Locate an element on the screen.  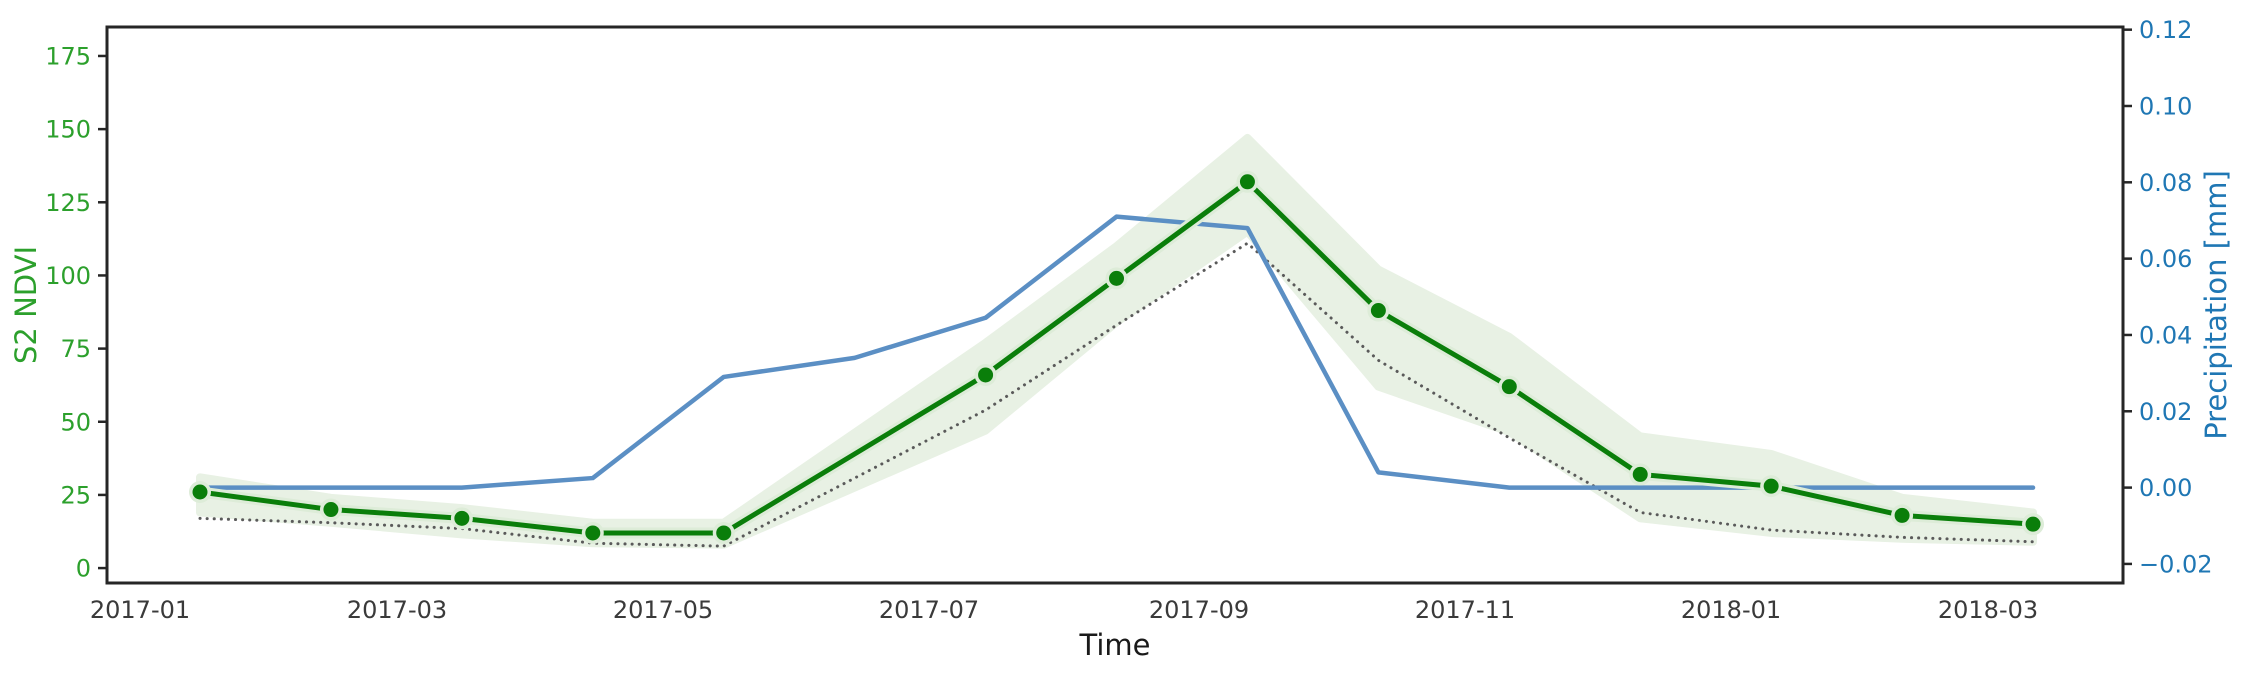
x-axis-tick-label: 2017-03 is located at coordinates (397, 610).